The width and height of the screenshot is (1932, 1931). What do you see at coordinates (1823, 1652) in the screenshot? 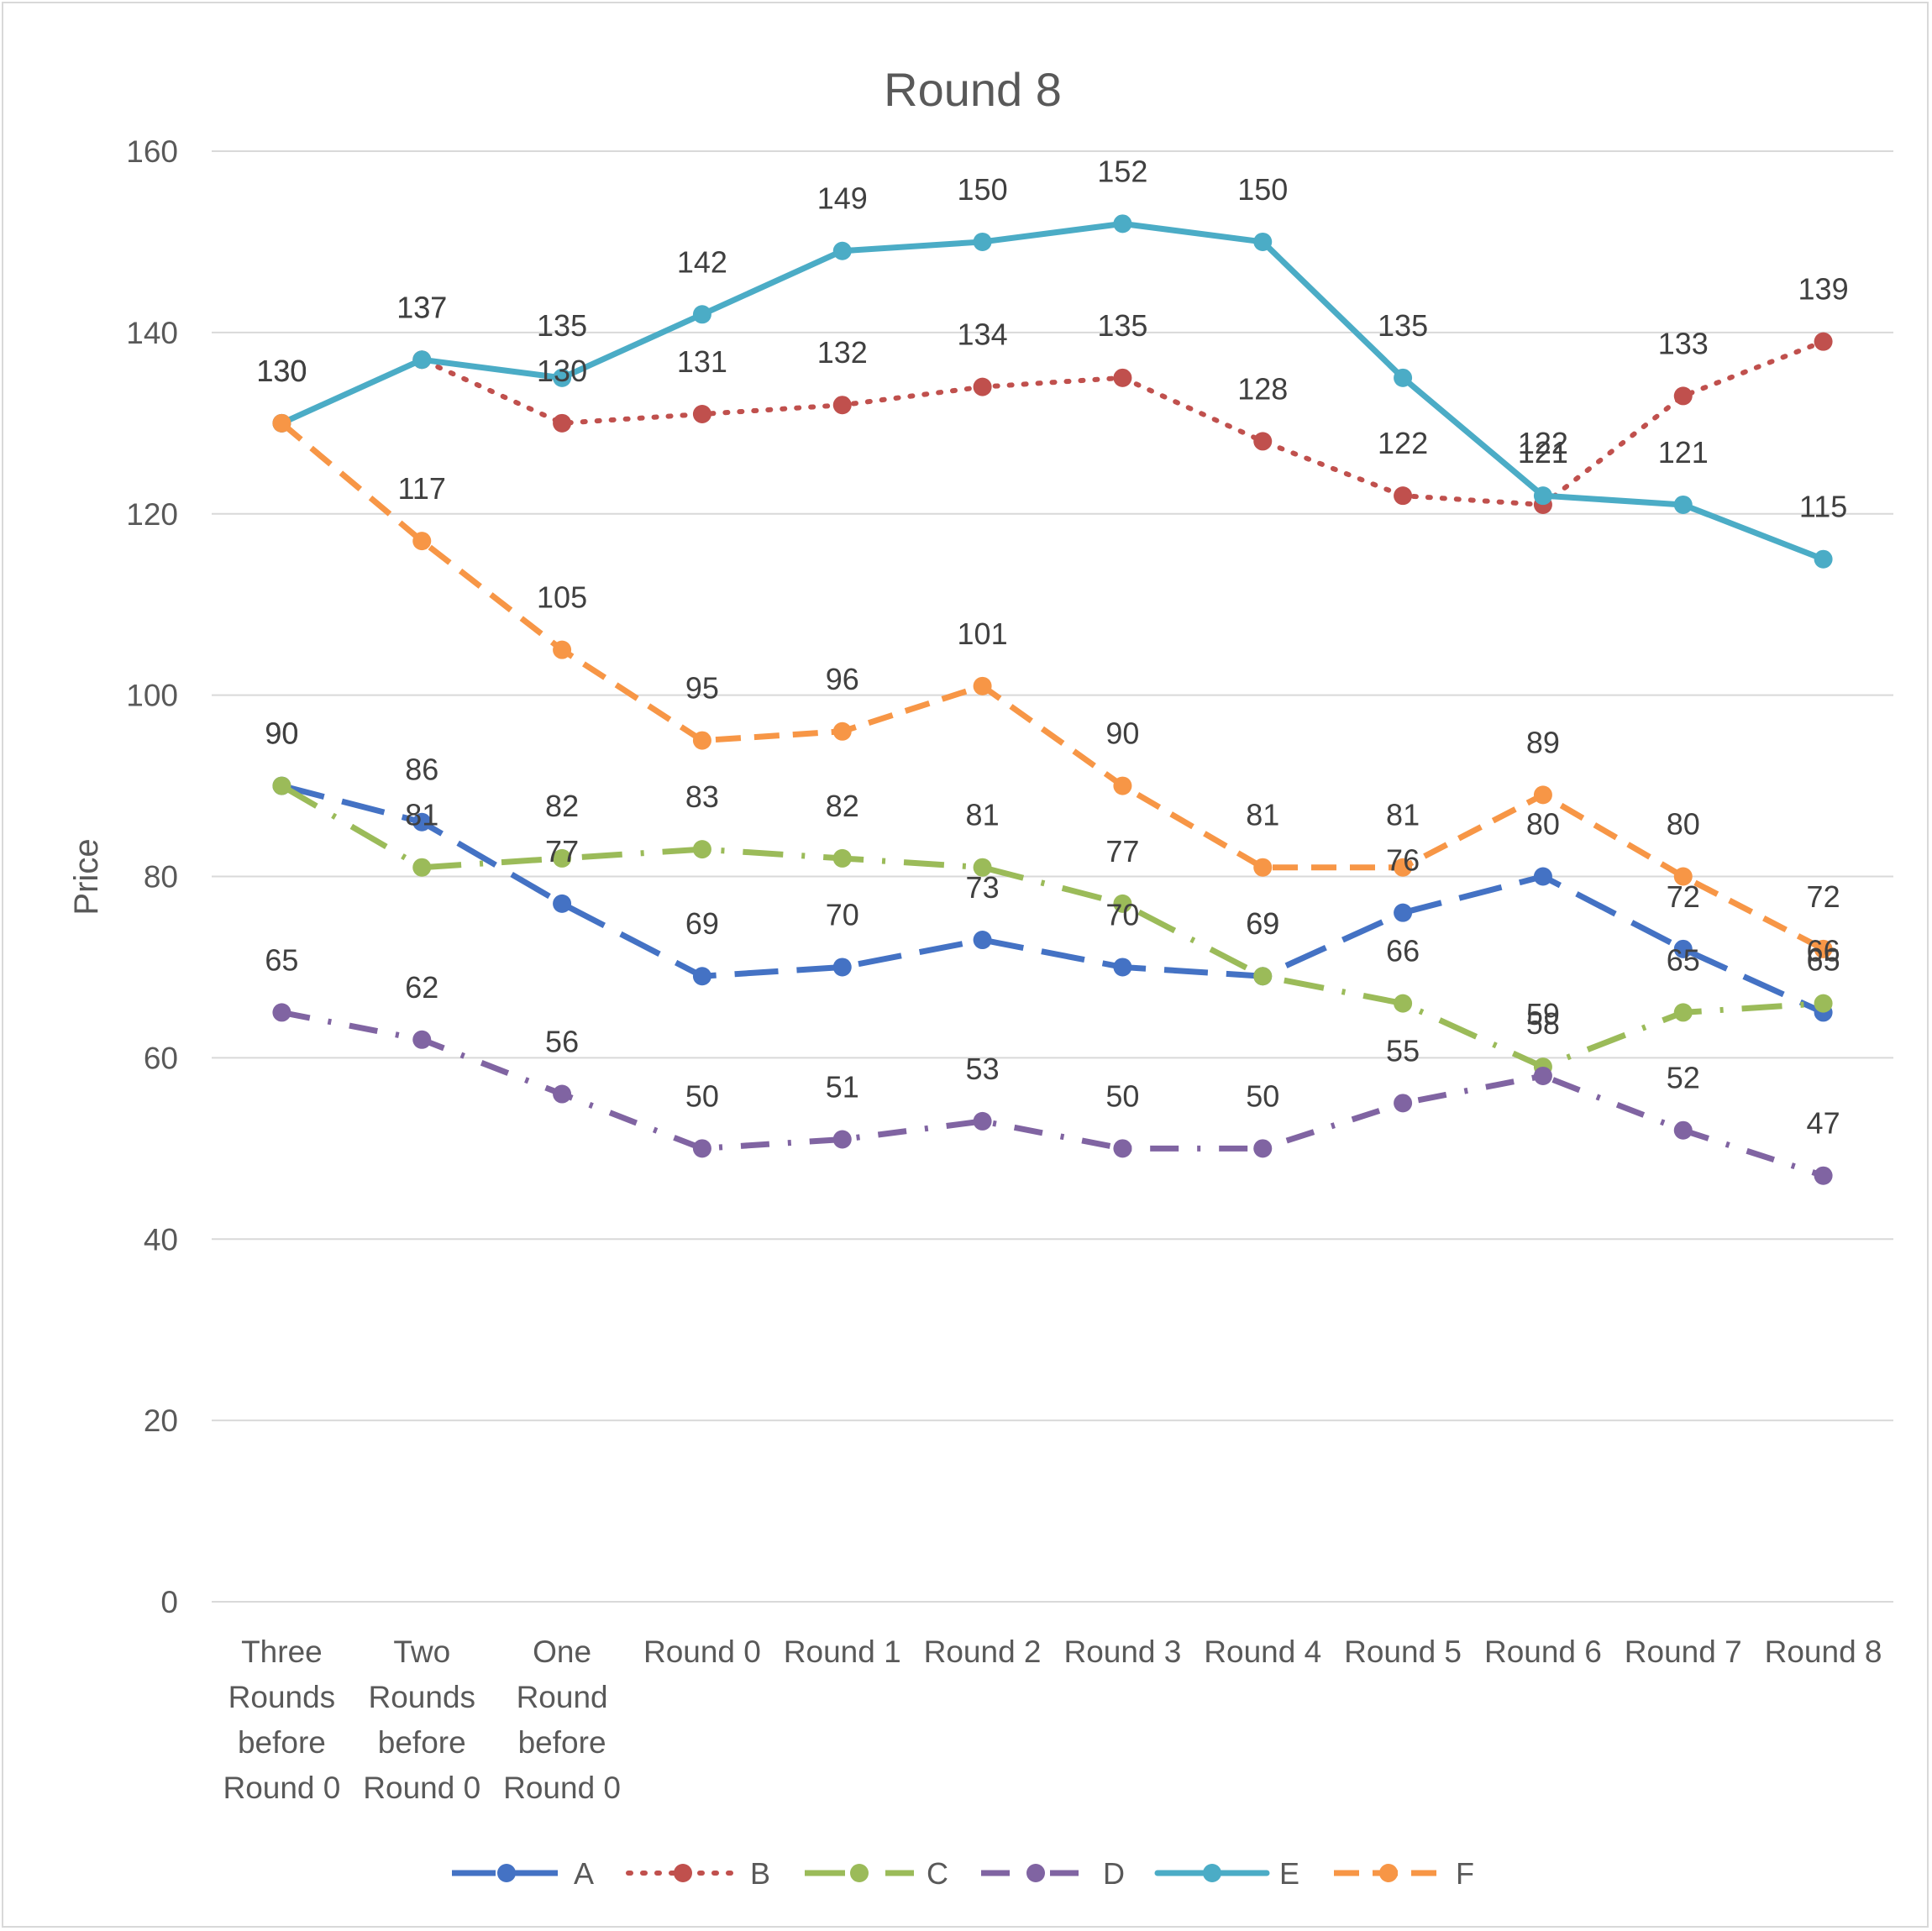
I see `x-tick-label: Round 8` at bounding box center [1823, 1652].